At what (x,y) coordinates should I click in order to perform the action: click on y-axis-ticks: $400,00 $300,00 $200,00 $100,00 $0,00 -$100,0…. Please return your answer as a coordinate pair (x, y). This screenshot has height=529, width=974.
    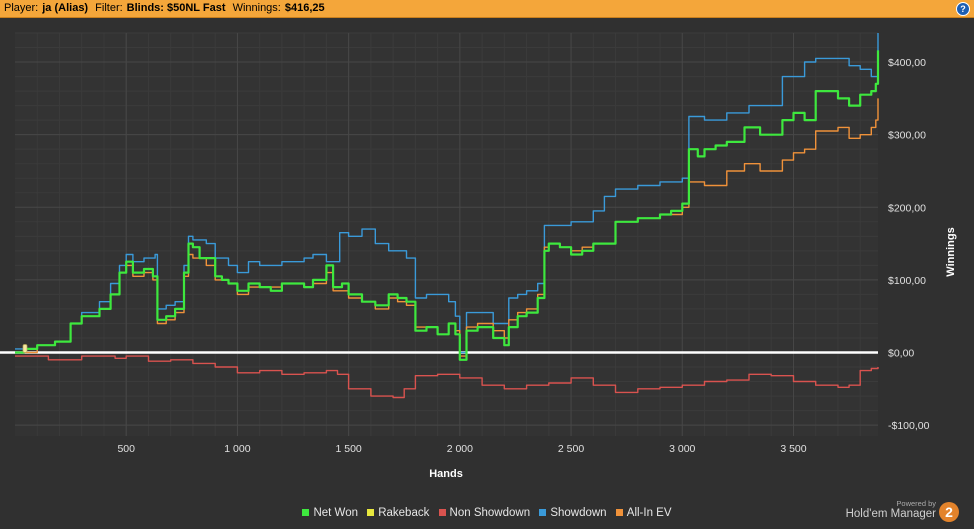
    Looking at the image, I should click on (909, 244).